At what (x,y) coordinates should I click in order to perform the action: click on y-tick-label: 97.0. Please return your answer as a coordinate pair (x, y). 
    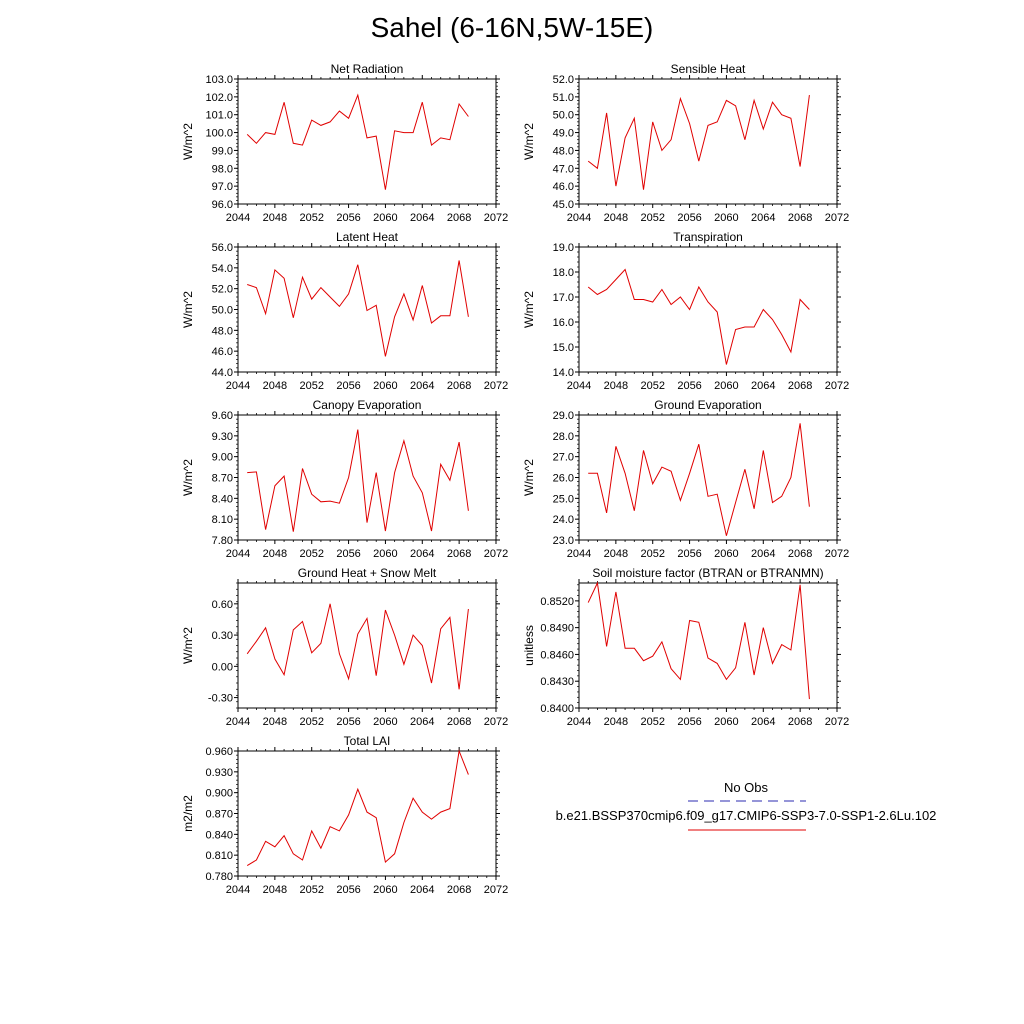
    Looking at the image, I should click on (222, 187).